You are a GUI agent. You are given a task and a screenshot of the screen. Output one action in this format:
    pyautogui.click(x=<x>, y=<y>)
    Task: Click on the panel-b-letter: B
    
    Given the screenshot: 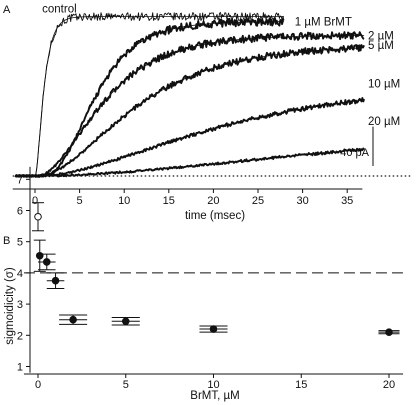 What is the action you would take?
    pyautogui.click(x=6, y=241)
    